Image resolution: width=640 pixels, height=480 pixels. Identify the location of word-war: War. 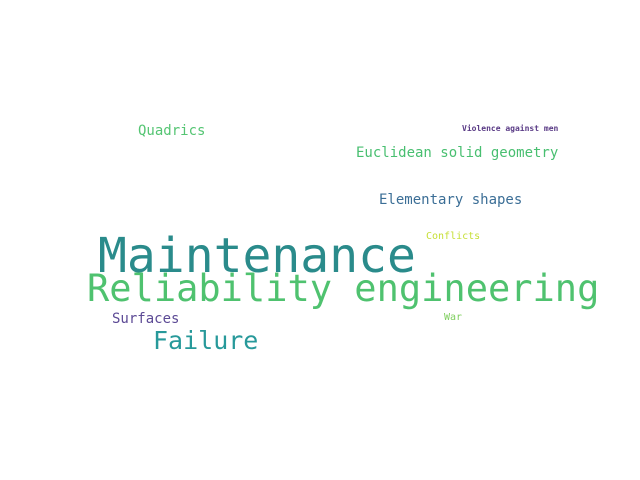
(453, 317).